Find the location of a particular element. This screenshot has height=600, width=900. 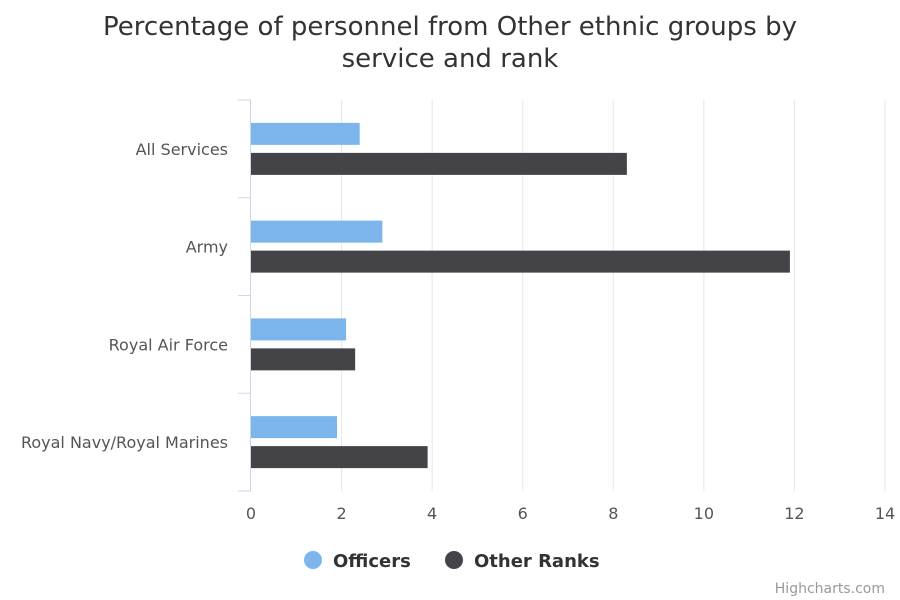

category-label: Army is located at coordinates (207, 247).